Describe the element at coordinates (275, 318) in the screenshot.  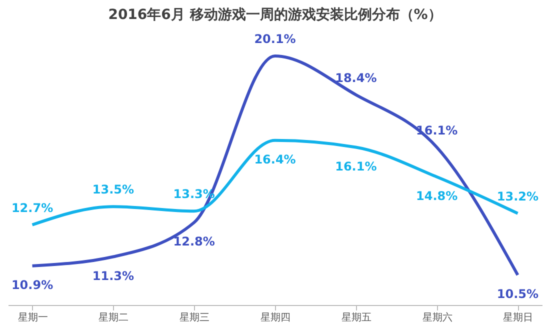
I see `x-tick-label: 星期四` at that location.